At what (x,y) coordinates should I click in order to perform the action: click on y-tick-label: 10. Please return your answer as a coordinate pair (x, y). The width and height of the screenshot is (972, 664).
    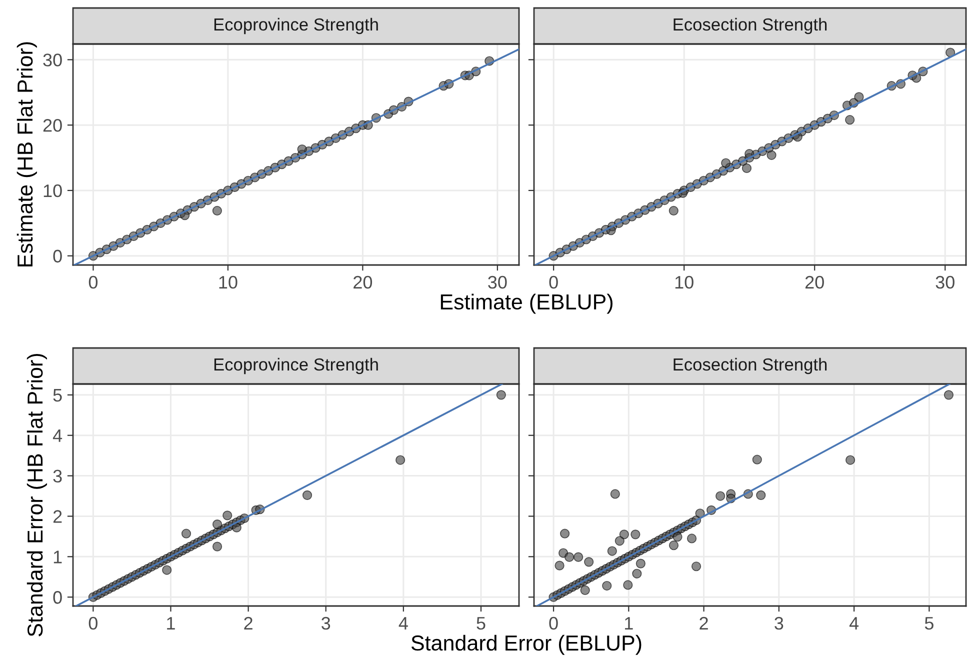
    Looking at the image, I should click on (53, 191).